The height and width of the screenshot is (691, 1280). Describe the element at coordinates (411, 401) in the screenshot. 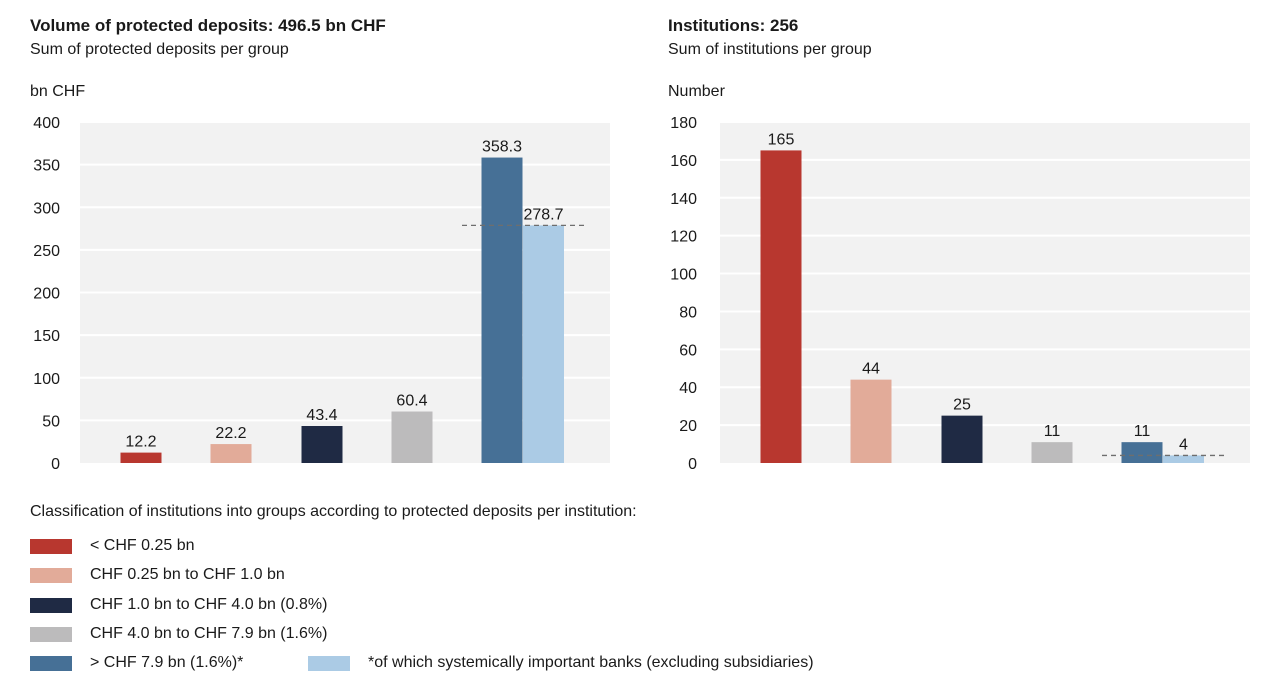

I see `bar-value-label: 60.4` at that location.